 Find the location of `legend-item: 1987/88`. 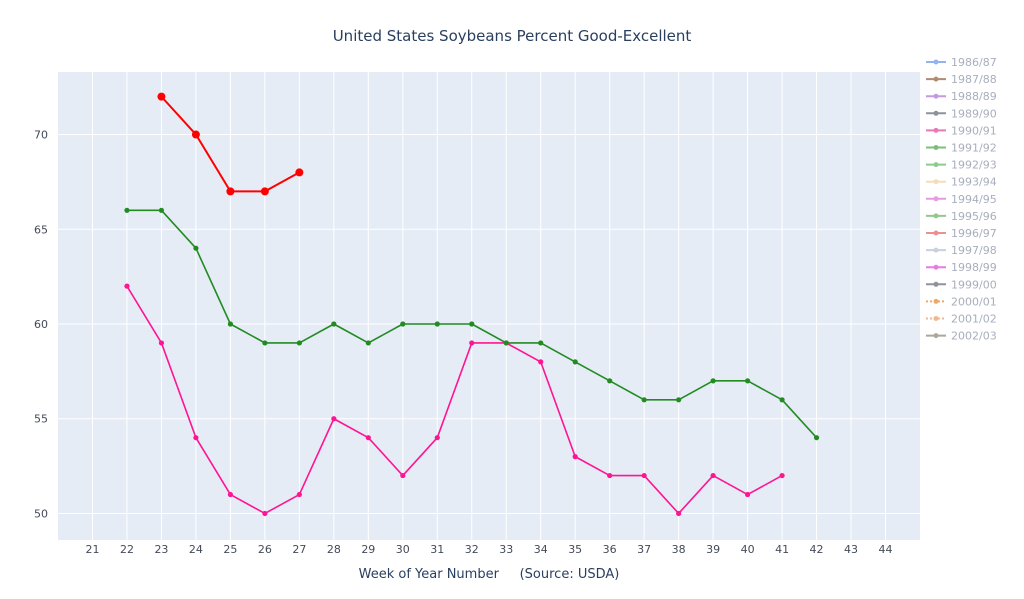

legend-item: 1987/88 is located at coordinates (961, 79).